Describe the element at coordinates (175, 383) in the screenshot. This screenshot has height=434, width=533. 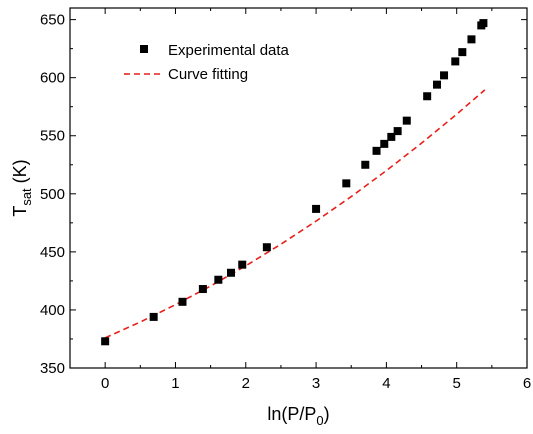
I see `x-tick-label: 1` at that location.